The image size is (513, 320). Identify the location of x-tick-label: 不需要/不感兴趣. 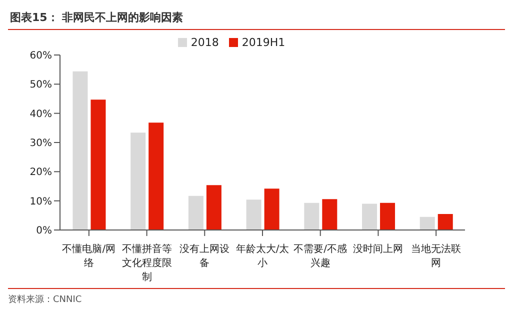
(321, 256).